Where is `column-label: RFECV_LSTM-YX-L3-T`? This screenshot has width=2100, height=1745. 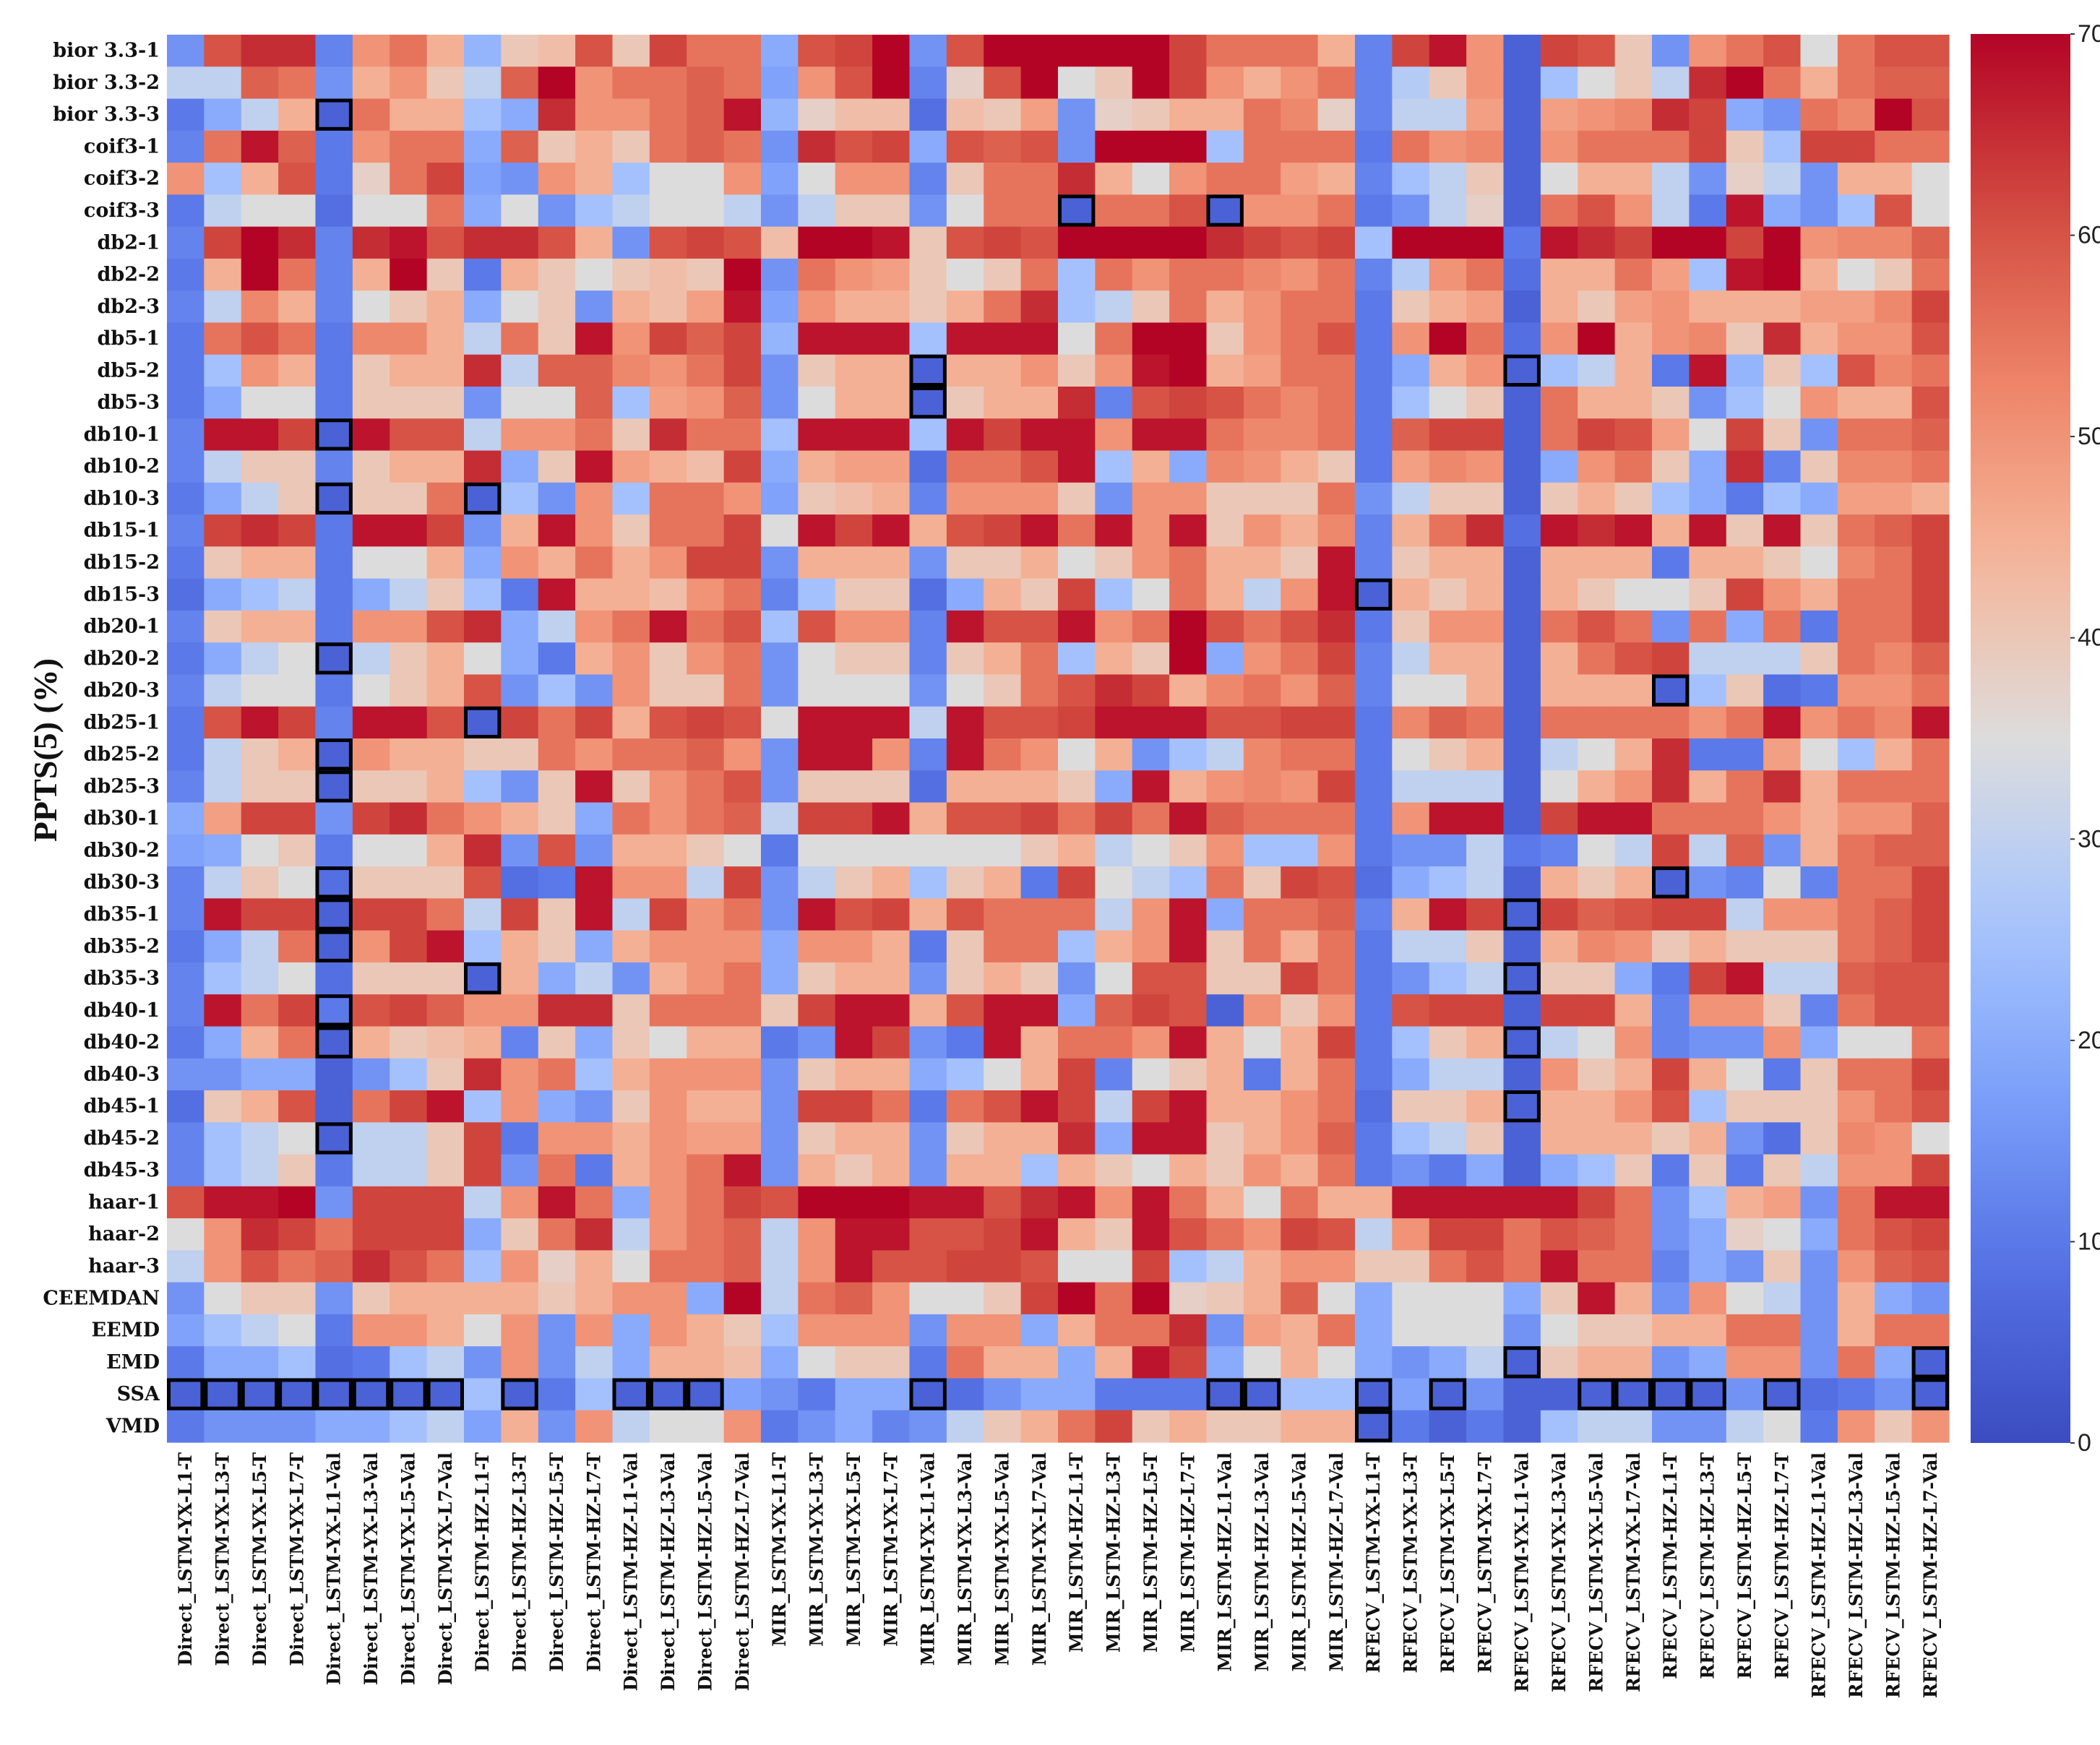
column-label: RFECV_LSTM-YX-L3-T is located at coordinates (1410, 1562).